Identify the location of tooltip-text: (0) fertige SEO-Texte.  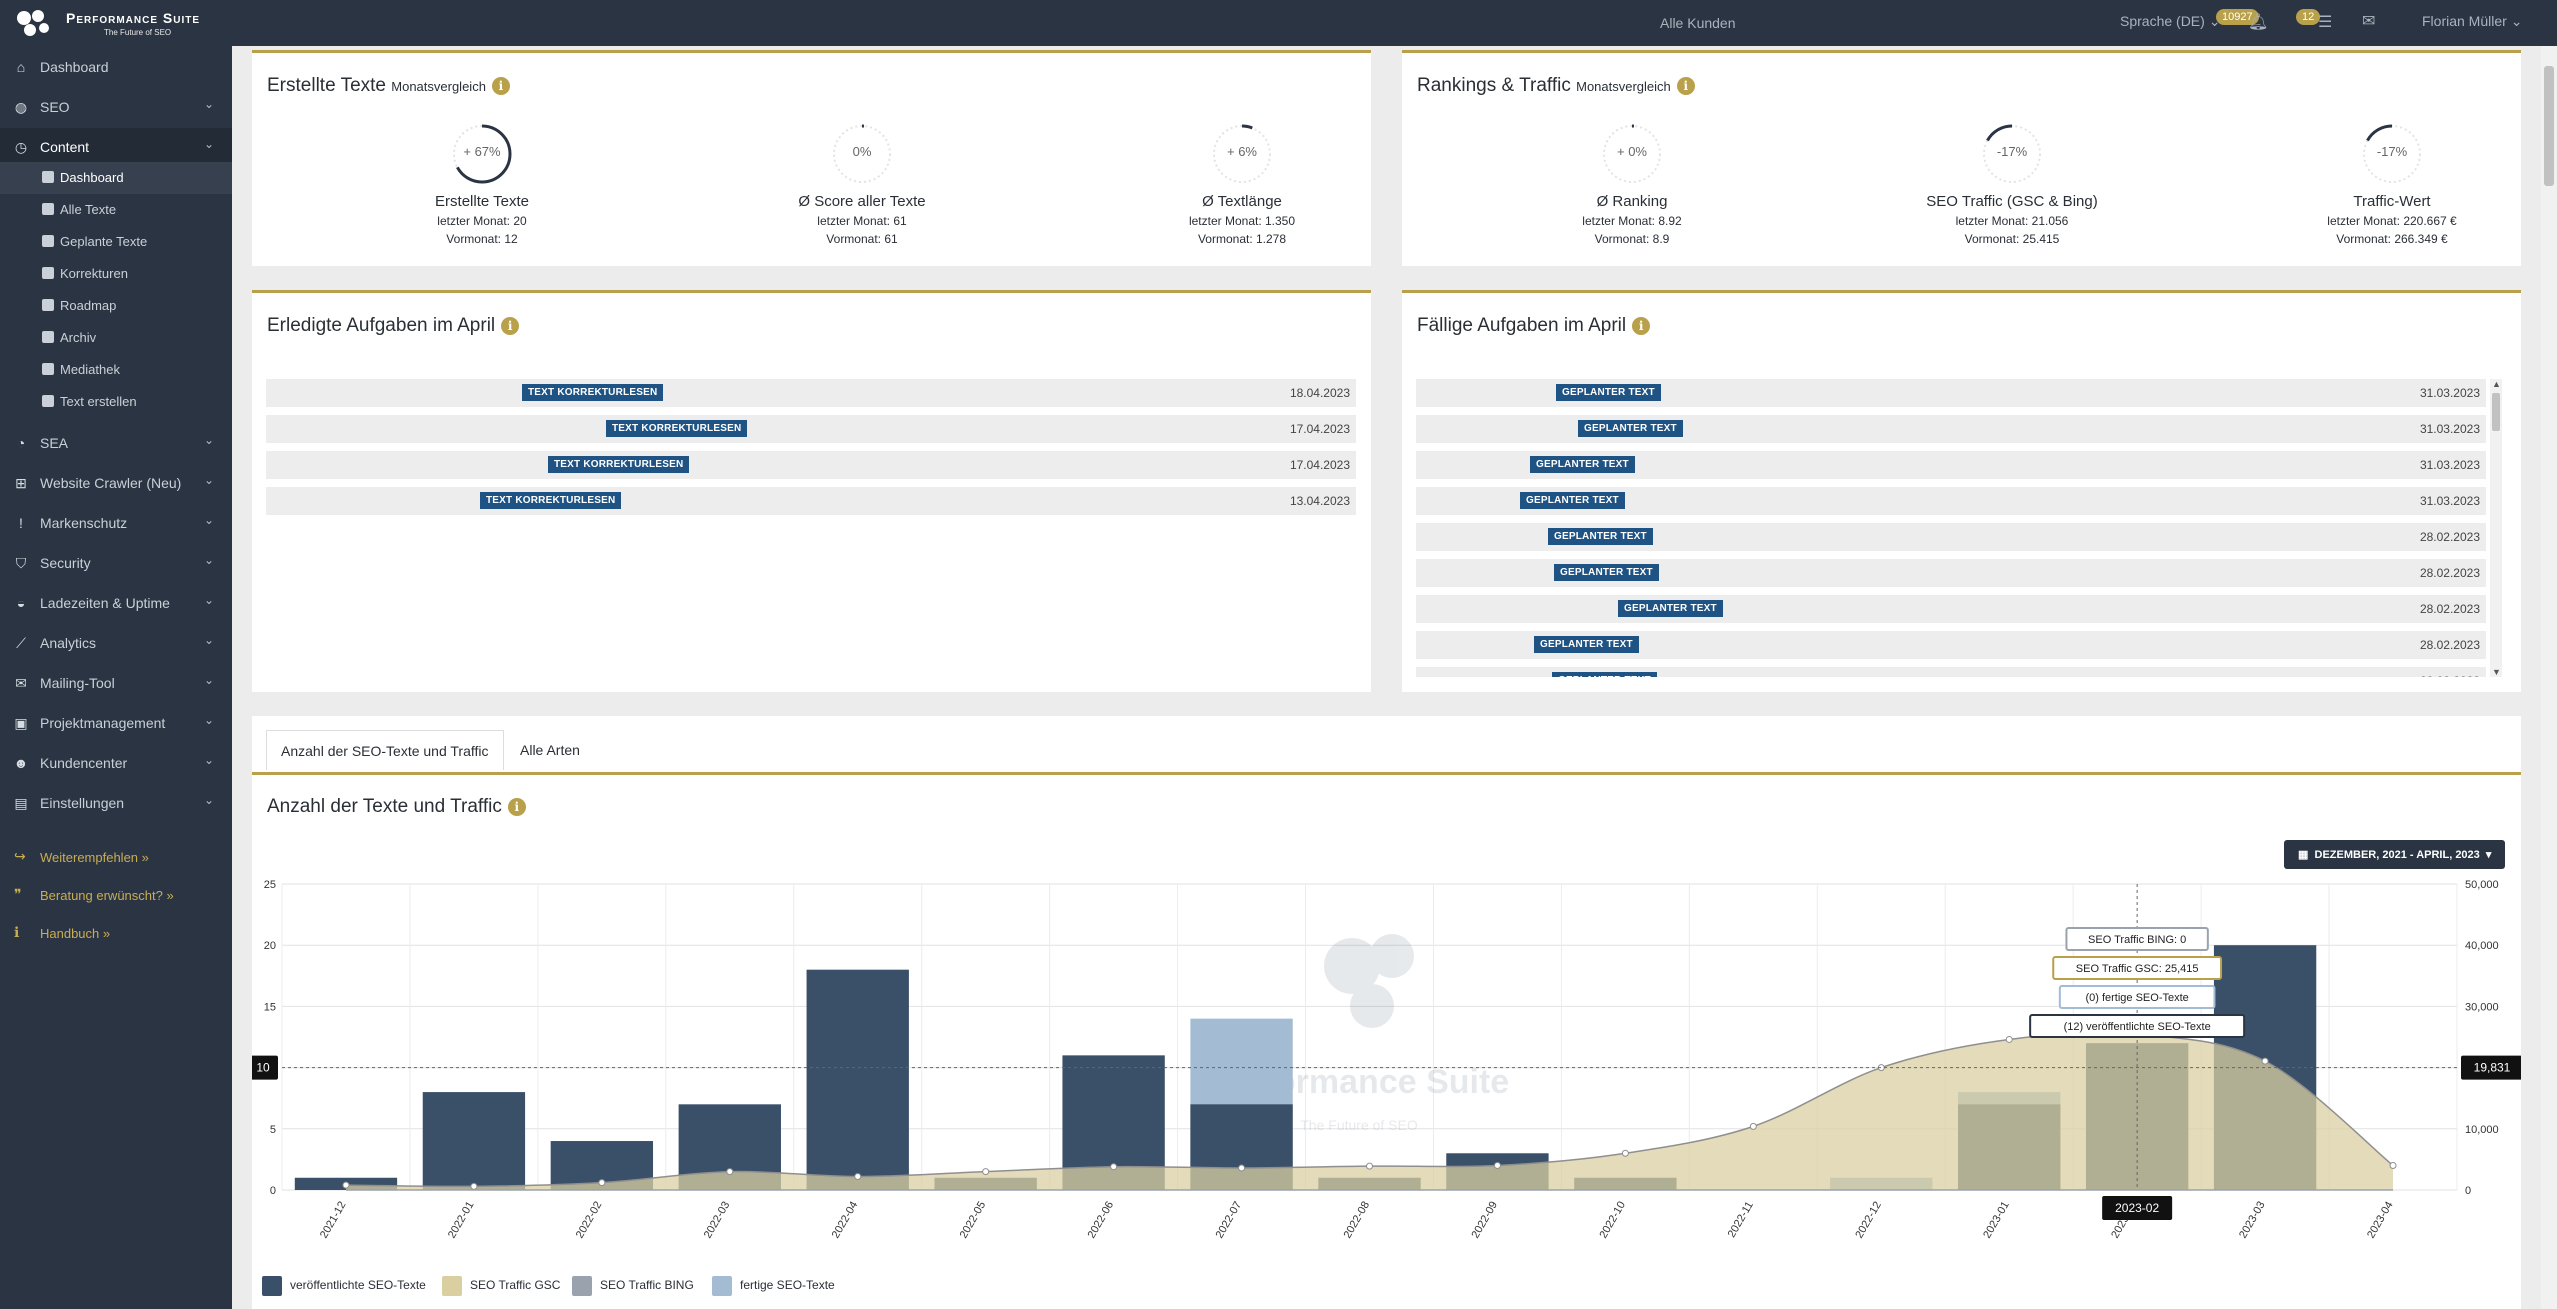
(2136, 998).